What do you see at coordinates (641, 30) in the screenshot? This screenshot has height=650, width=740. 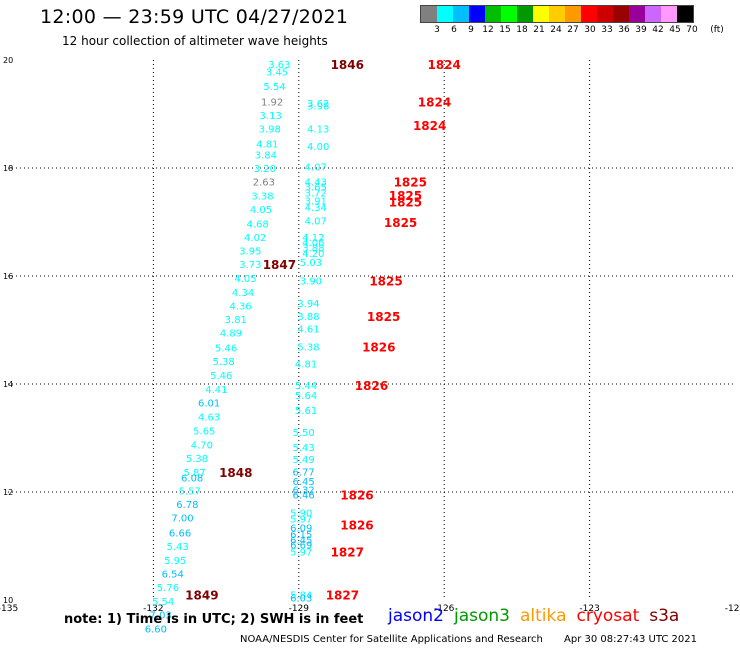 I see `legend-label: 39` at bounding box center [641, 30].